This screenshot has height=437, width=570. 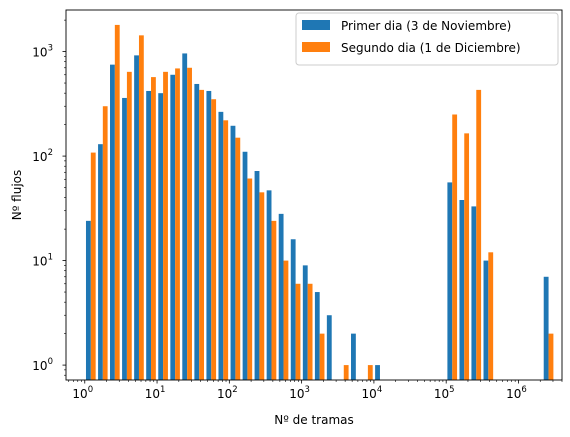 What do you see at coordinates (467, 256) in the screenshot?
I see `bar-series2-bin32` at bounding box center [467, 256].